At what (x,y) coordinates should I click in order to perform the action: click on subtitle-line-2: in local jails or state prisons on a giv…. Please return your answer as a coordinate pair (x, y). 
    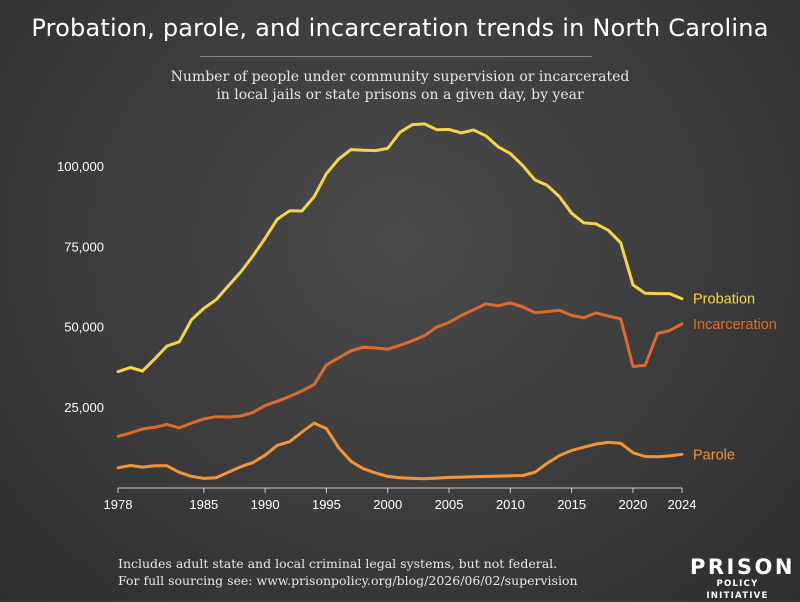
    Looking at the image, I should click on (400, 95).